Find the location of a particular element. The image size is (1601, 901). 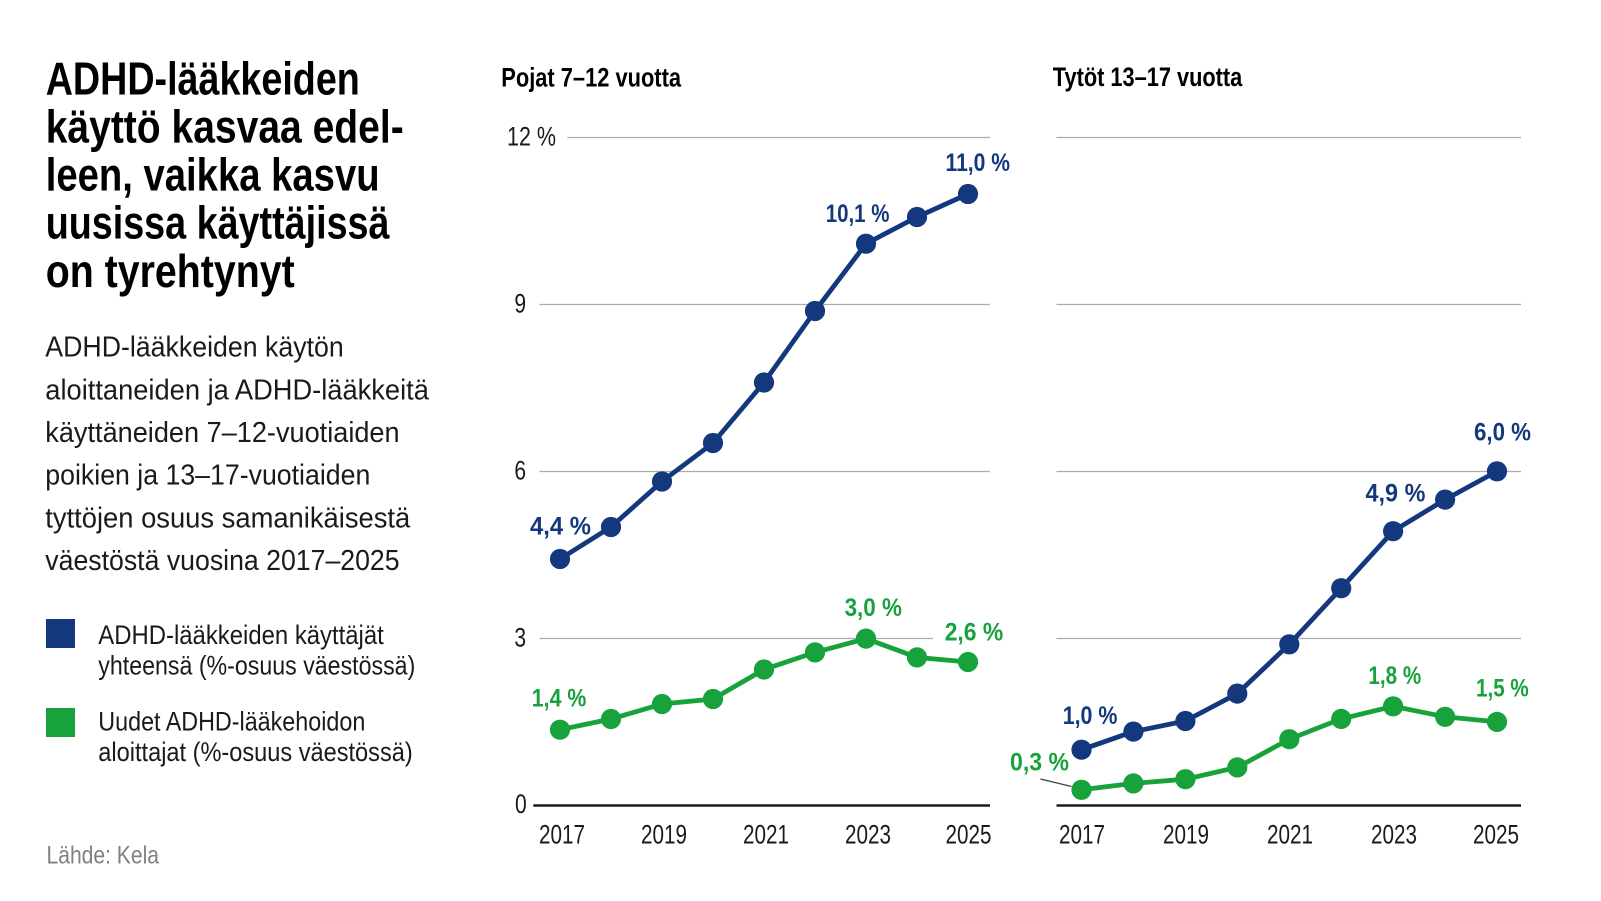

svg-text: 0 is located at coordinates (521, 804).